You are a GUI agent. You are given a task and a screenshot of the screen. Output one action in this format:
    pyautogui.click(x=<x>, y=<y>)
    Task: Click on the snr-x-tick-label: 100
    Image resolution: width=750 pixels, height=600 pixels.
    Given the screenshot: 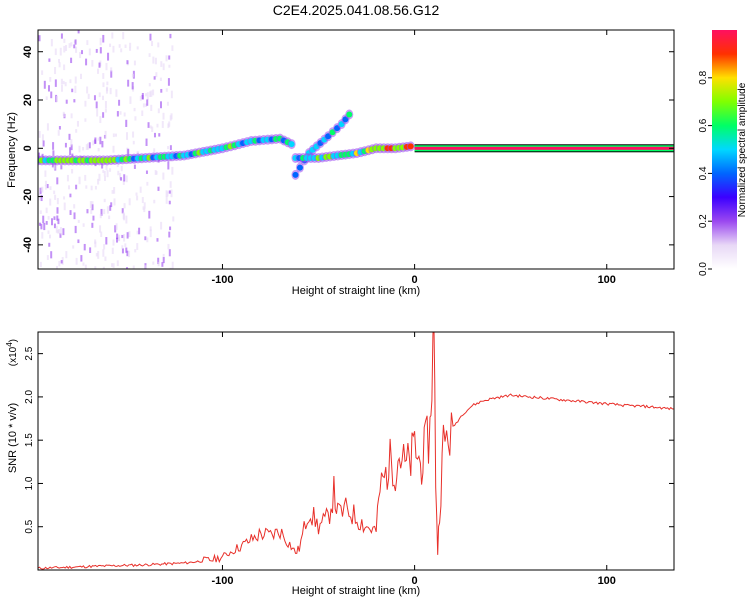 What is the action you would take?
    pyautogui.click(x=607, y=581)
    